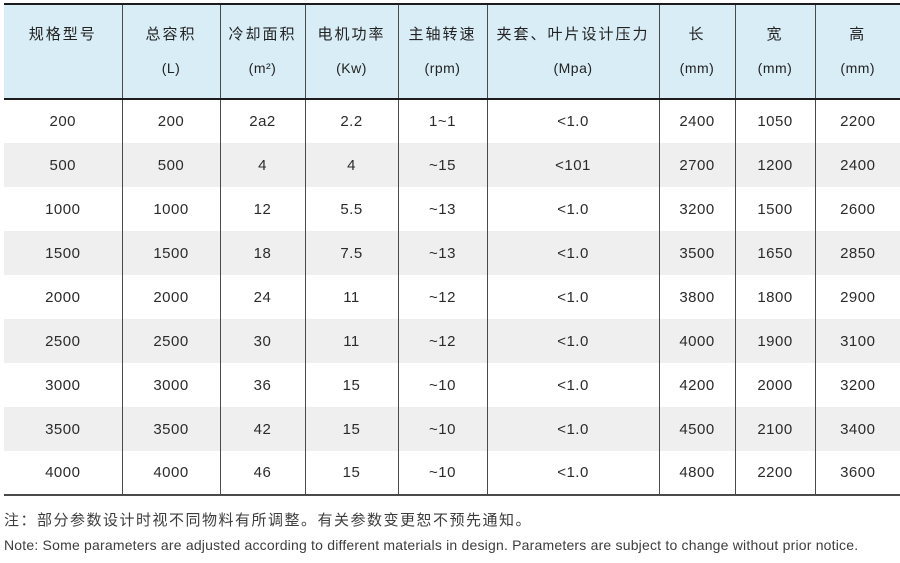  Describe the element at coordinates (352, 121) in the screenshot. I see `table-cell: 2.2` at that location.